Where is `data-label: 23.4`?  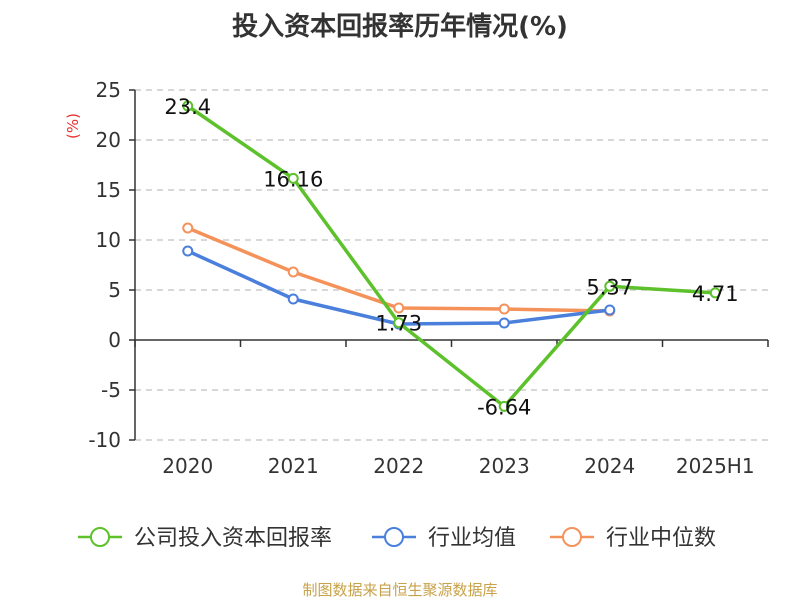
data-label: 23.4 is located at coordinates (187, 107).